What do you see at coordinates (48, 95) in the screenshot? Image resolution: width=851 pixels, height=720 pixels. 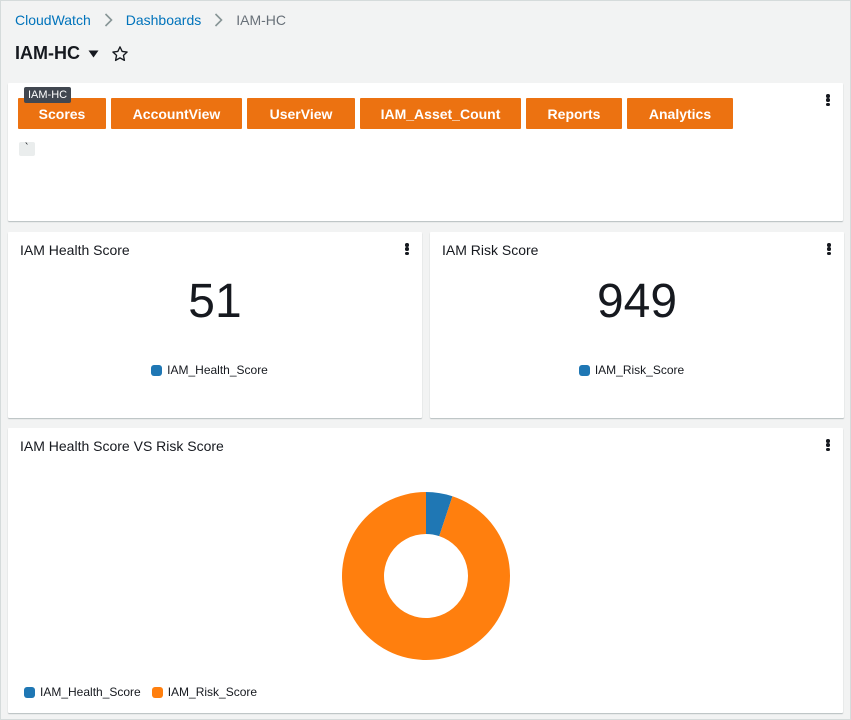 I see `dashboard-tooltip: IAM-HC` at bounding box center [48, 95].